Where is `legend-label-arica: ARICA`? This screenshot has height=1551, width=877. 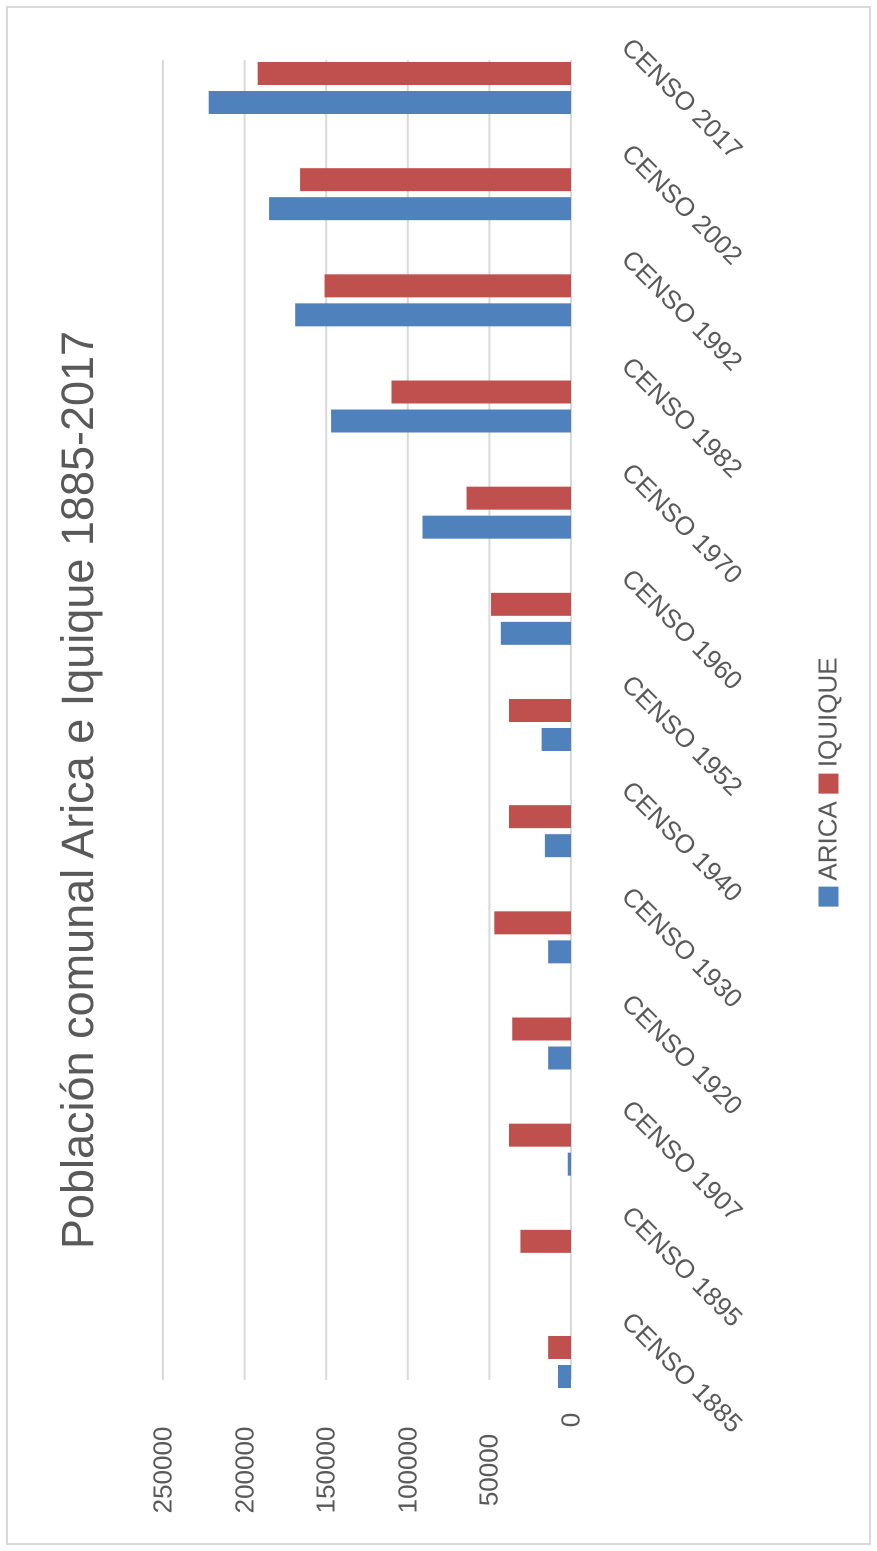
legend-label-arica: ARICA is located at coordinates (827, 841).